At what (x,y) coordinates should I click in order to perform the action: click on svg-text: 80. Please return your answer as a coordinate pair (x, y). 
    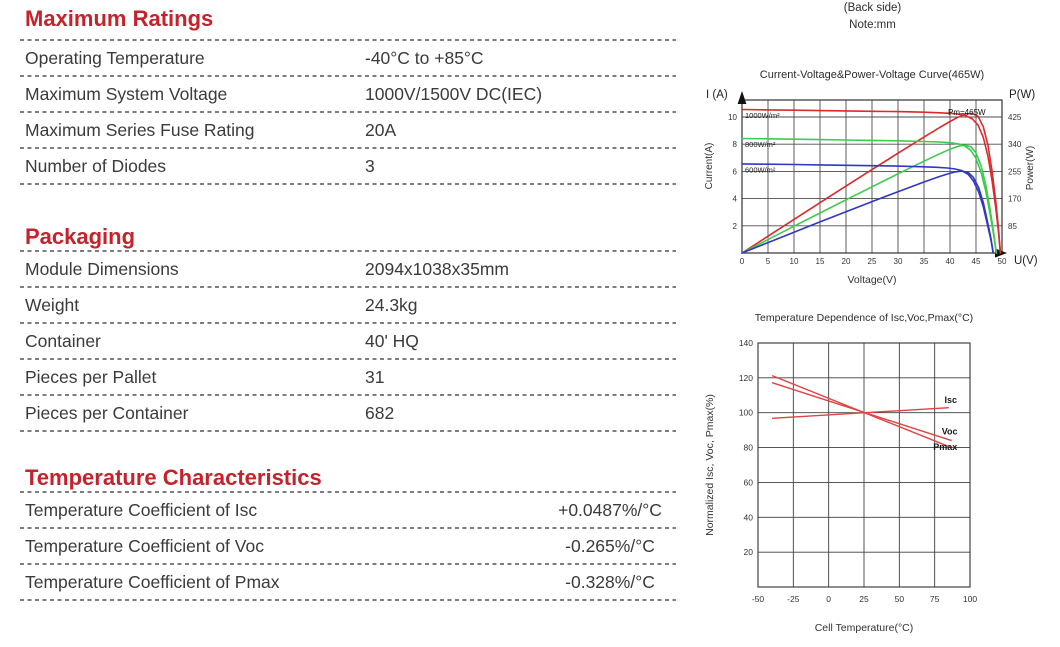
    Looking at the image, I should click on (749, 448).